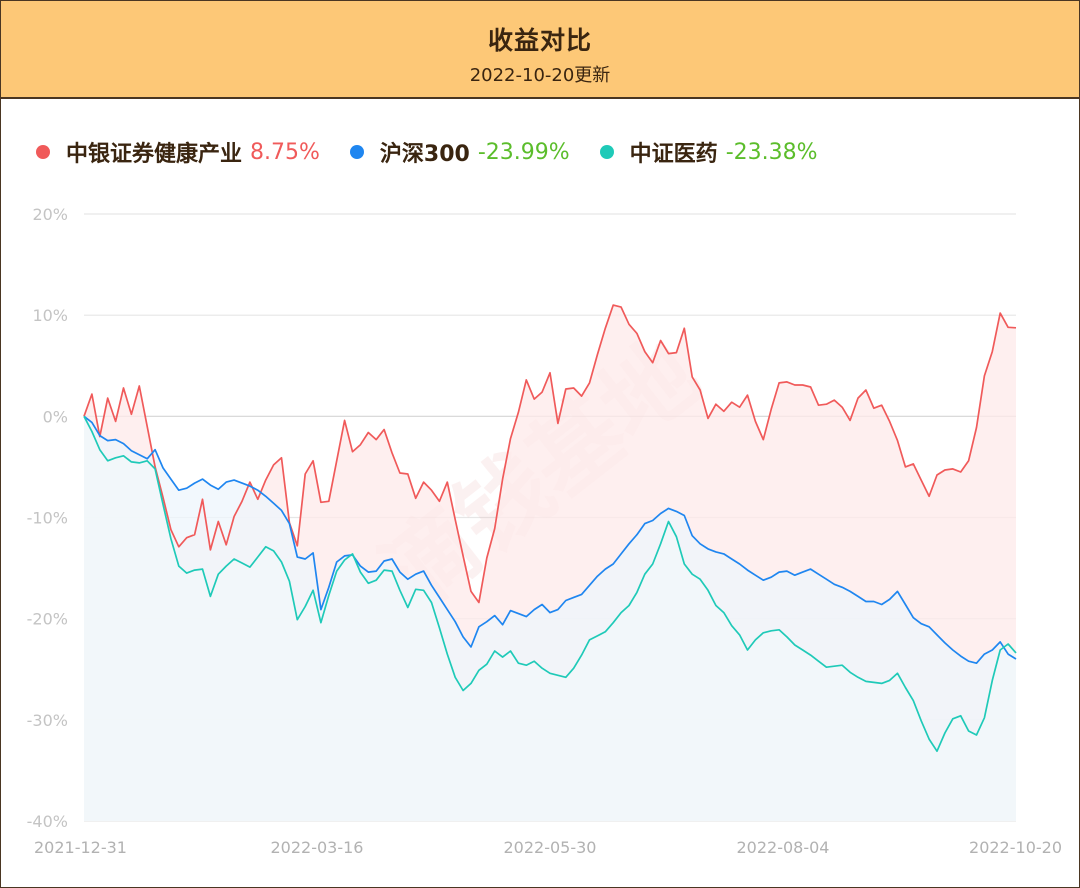  I want to click on y-tick-label: 20%, so click(50, 214).